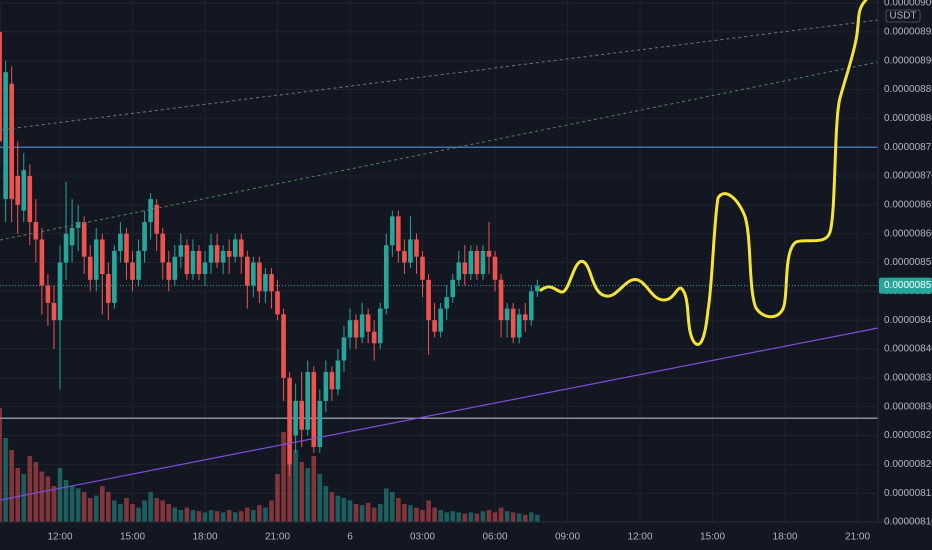 The height and width of the screenshot is (550, 932). Describe the element at coordinates (270, 462) in the screenshot. I see `volume-layer` at that location.